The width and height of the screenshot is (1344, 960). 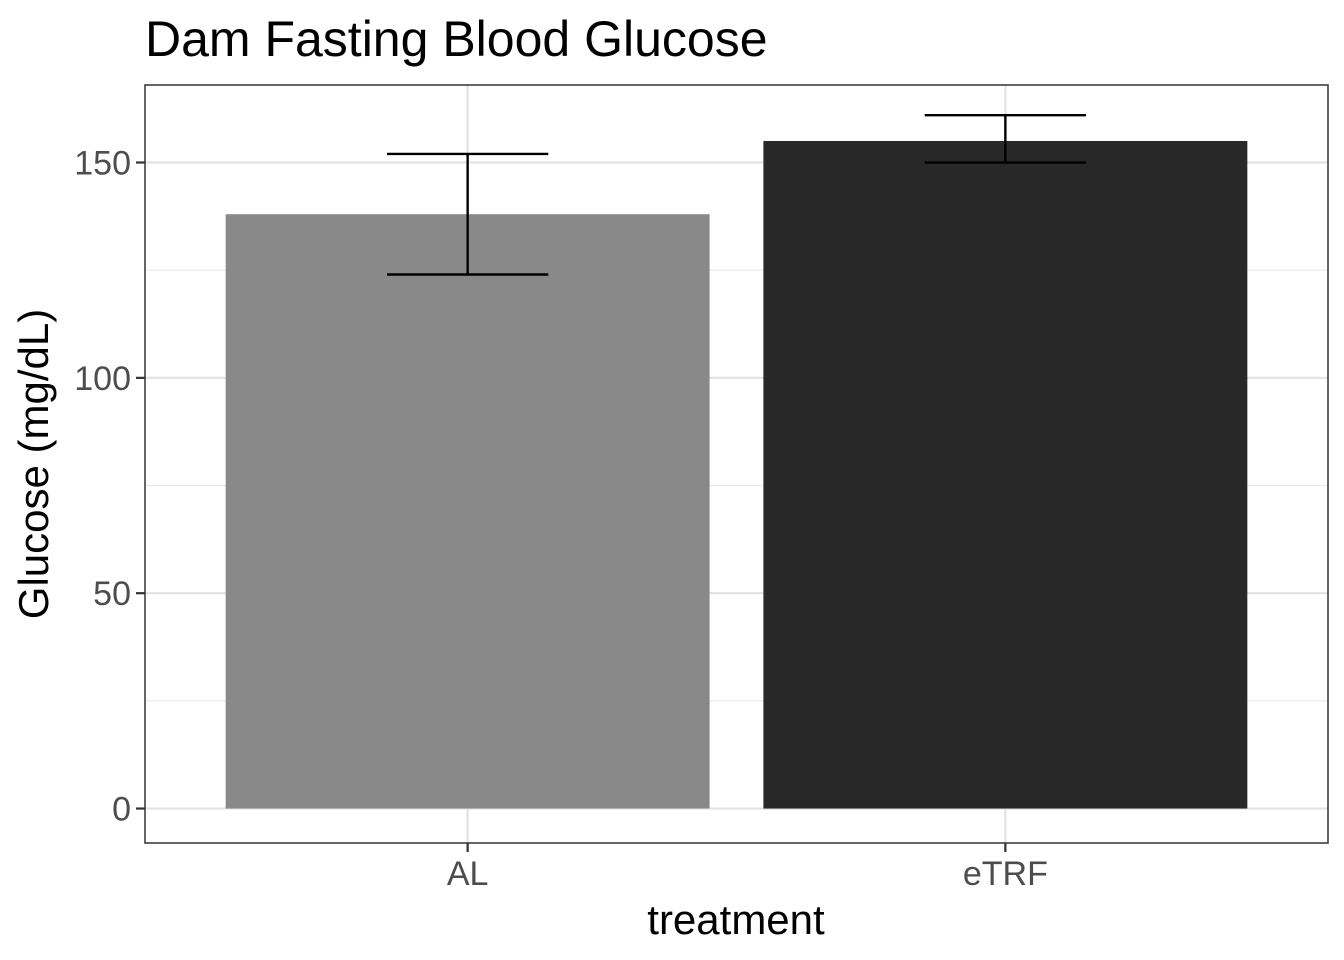 What do you see at coordinates (1005, 874) in the screenshot?
I see `x-tick-label: eTRF` at bounding box center [1005, 874].